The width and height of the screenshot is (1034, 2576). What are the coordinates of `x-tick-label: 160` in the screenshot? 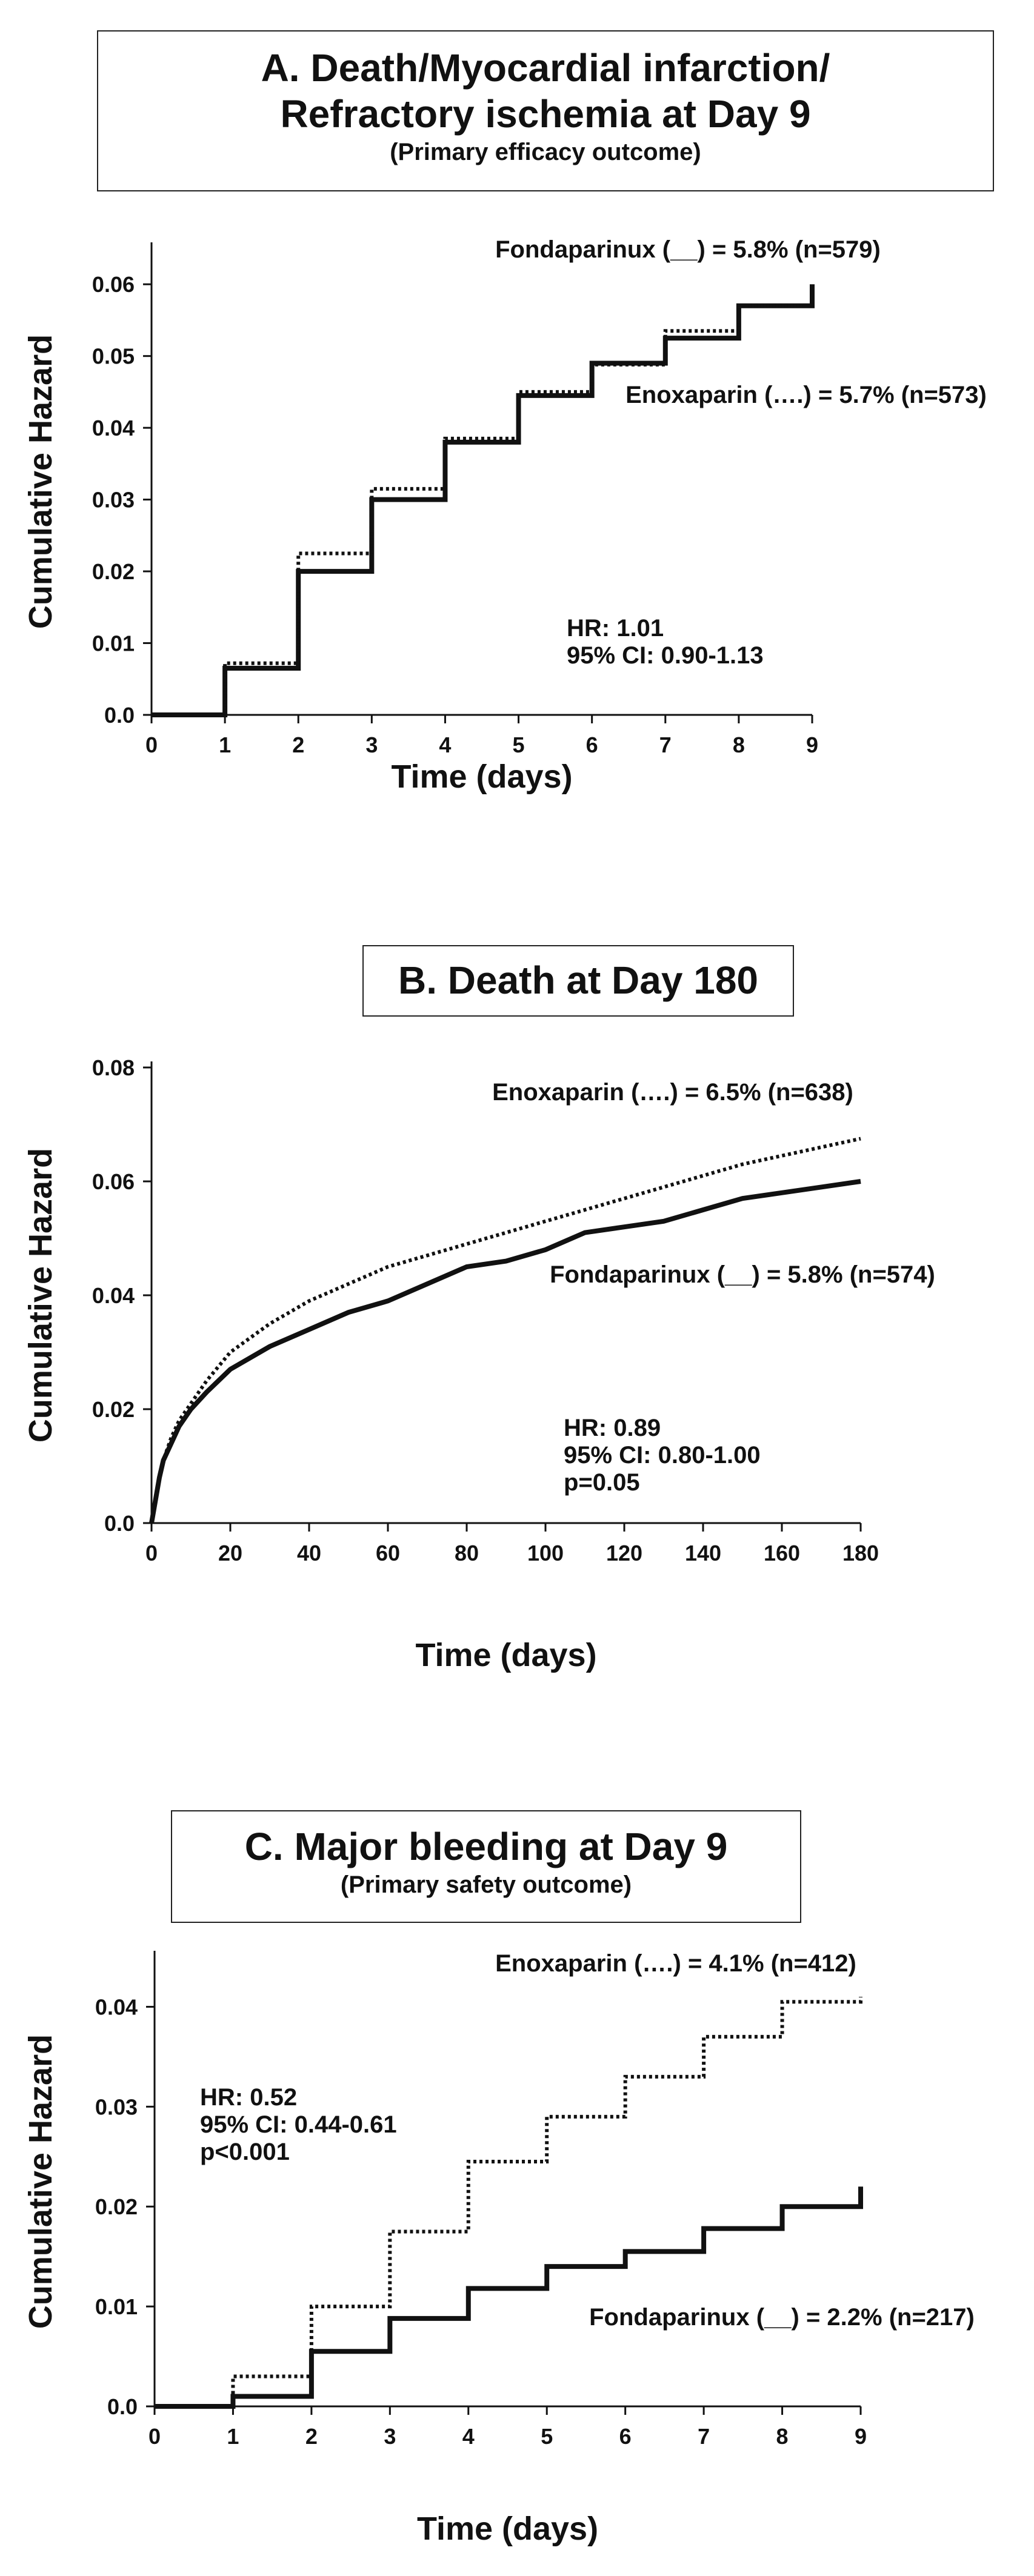 It's located at (782, 1553).